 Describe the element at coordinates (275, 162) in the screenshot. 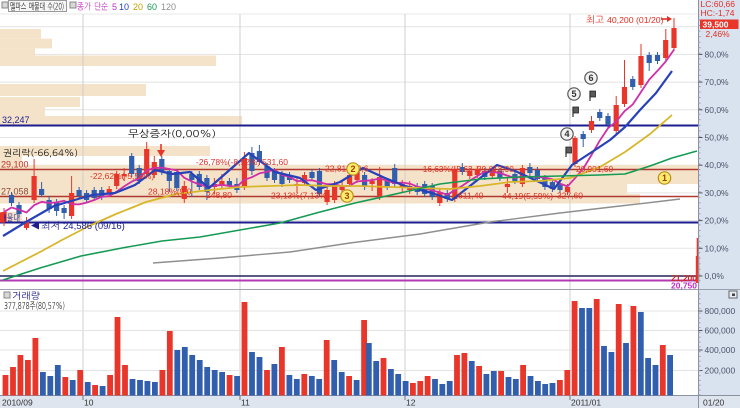

I see `svg-text: 531,60` at that location.